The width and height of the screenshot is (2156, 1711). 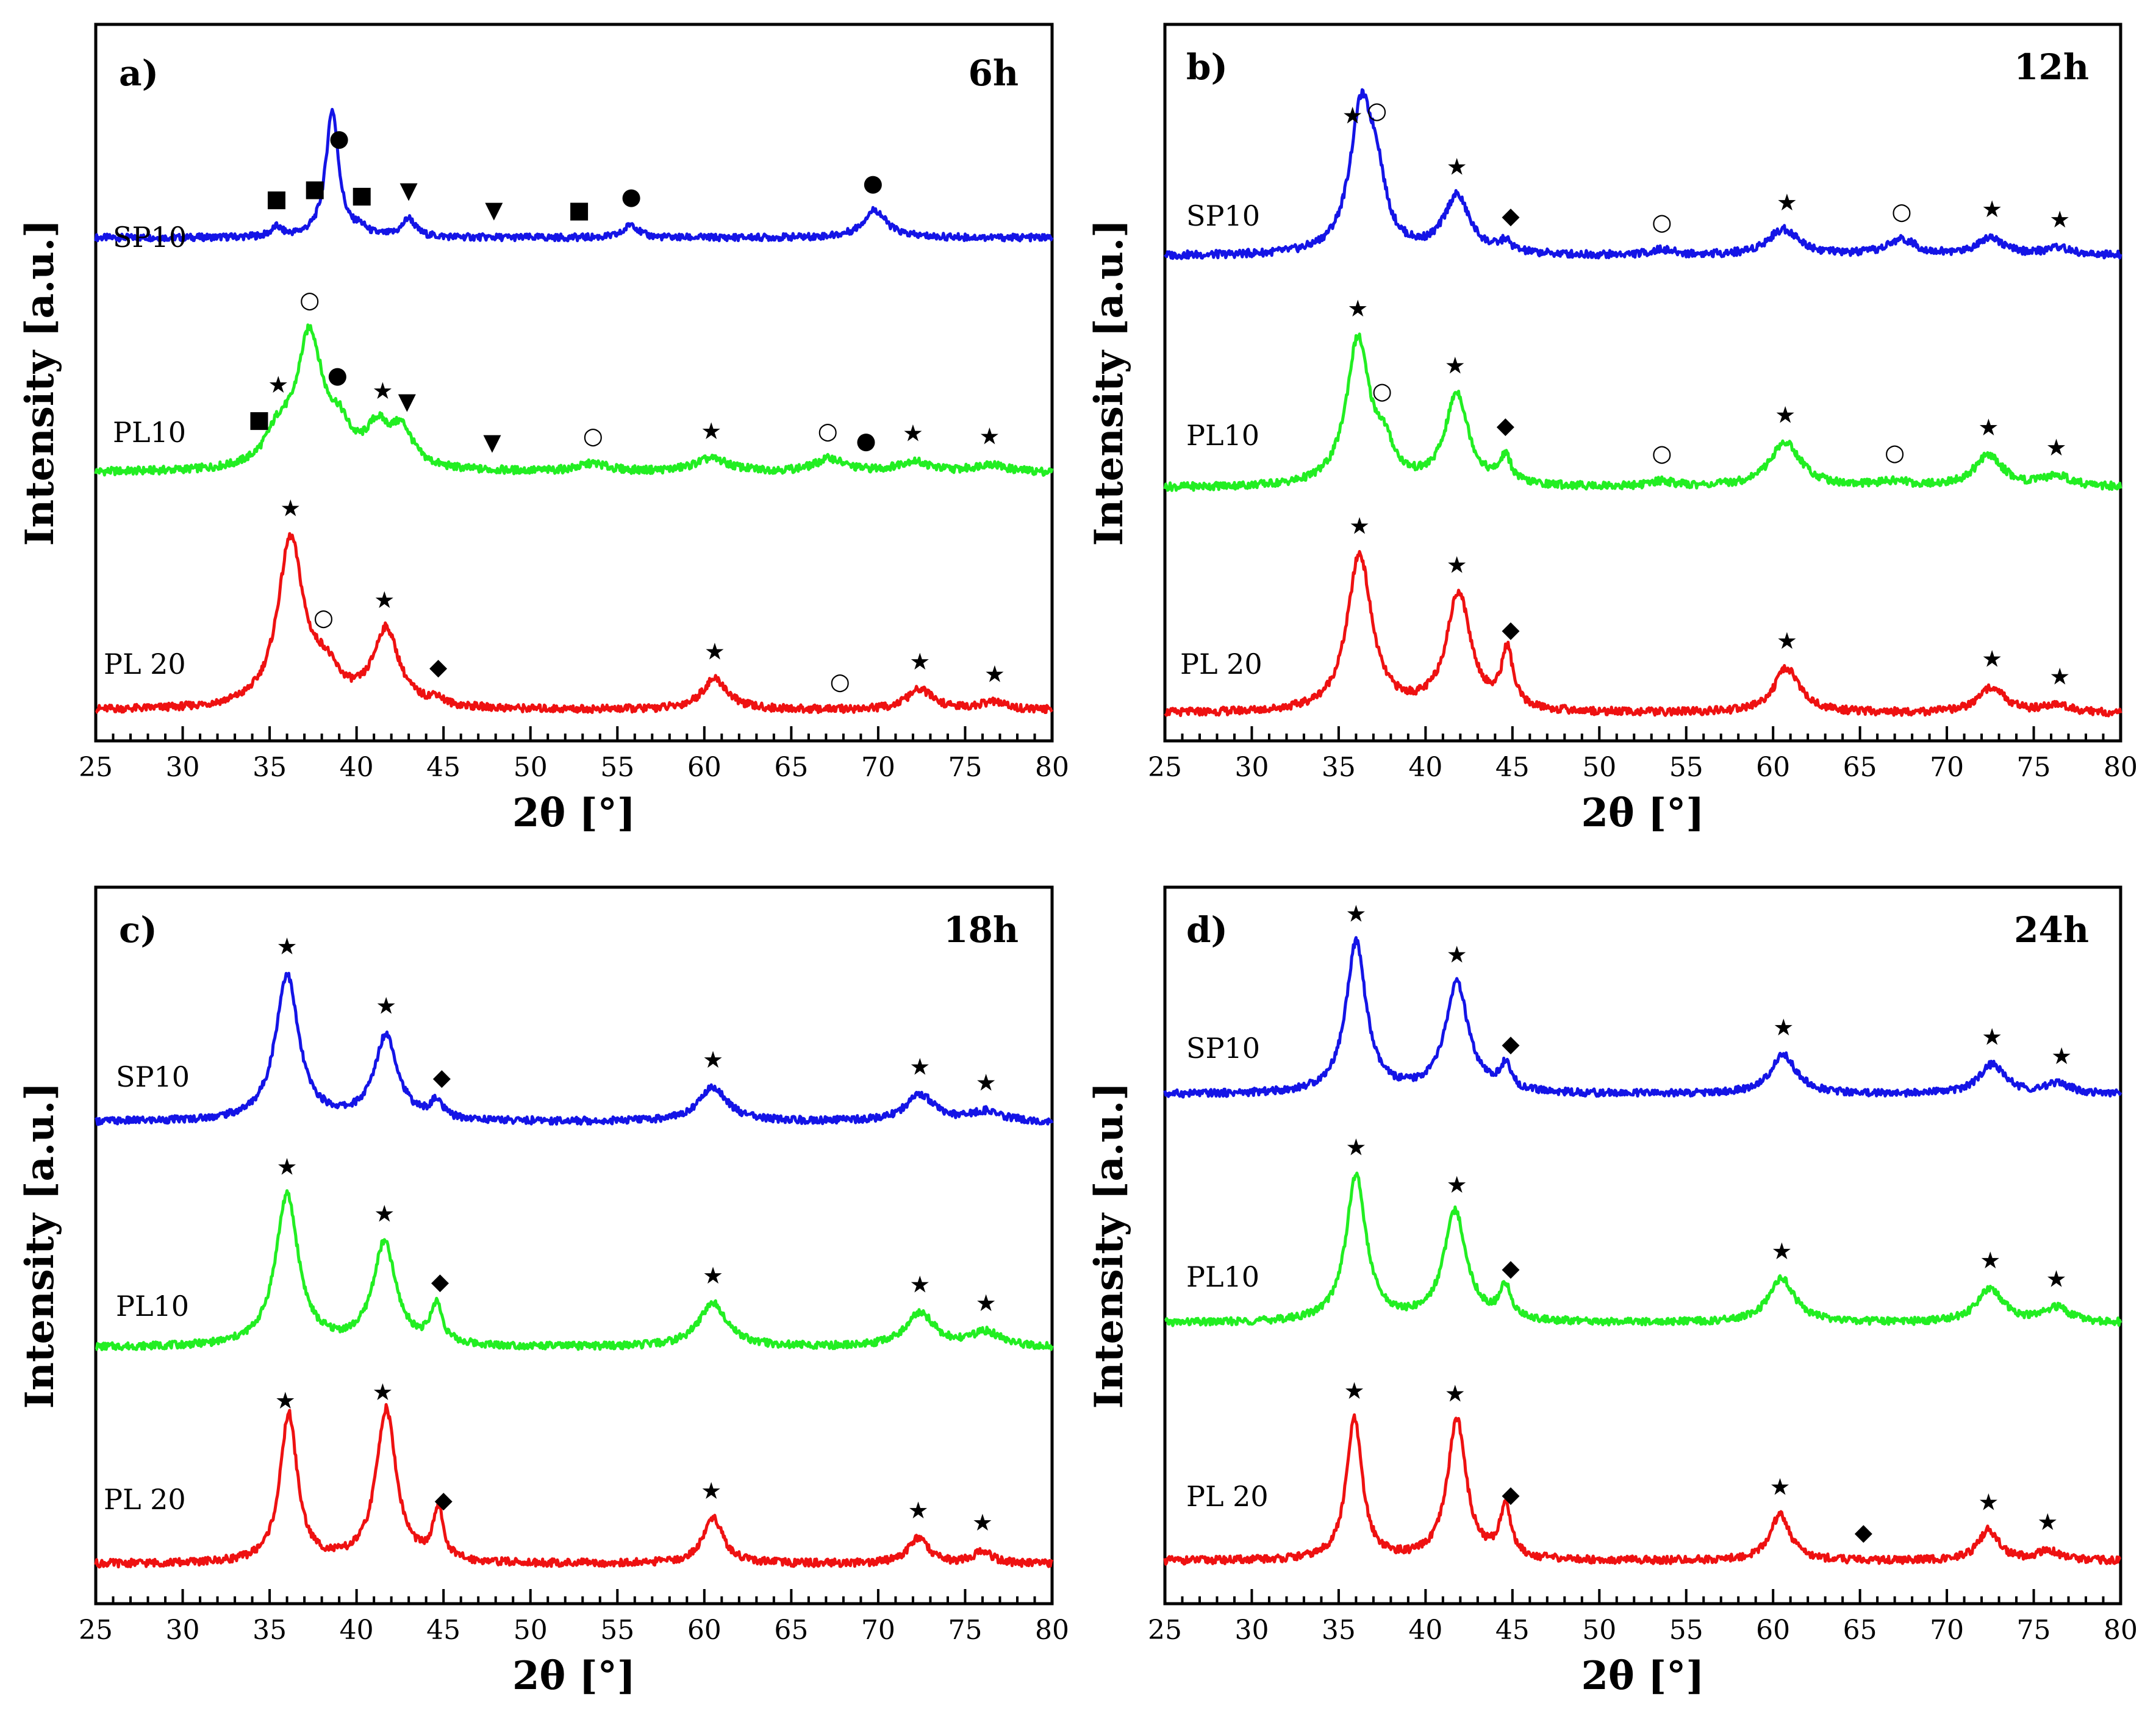 What do you see at coordinates (981, 930) in the screenshot?
I see `panel-time-title: 18h` at bounding box center [981, 930].